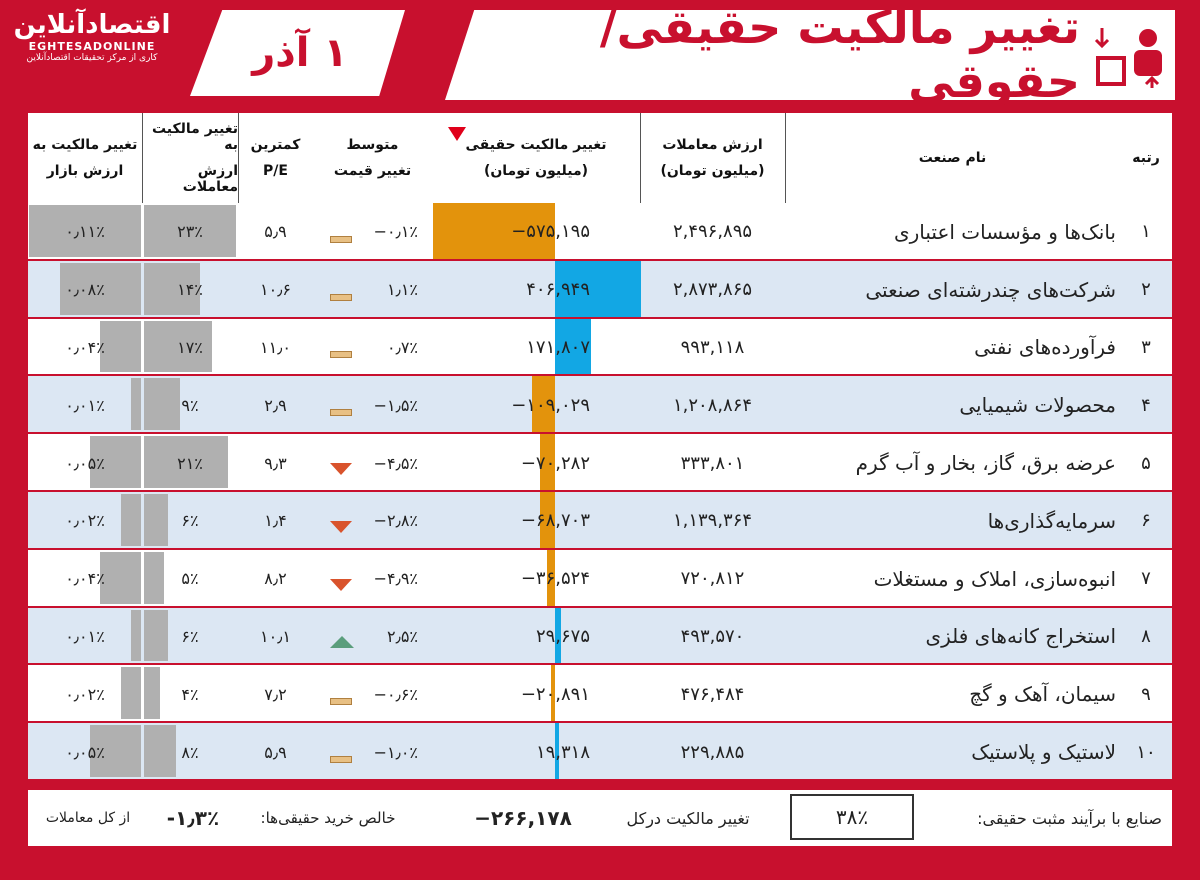 The width and height of the screenshot is (1200, 880). What do you see at coordinates (275, 463) in the screenshot?
I see `pe: ۹٫۳` at bounding box center [275, 463].